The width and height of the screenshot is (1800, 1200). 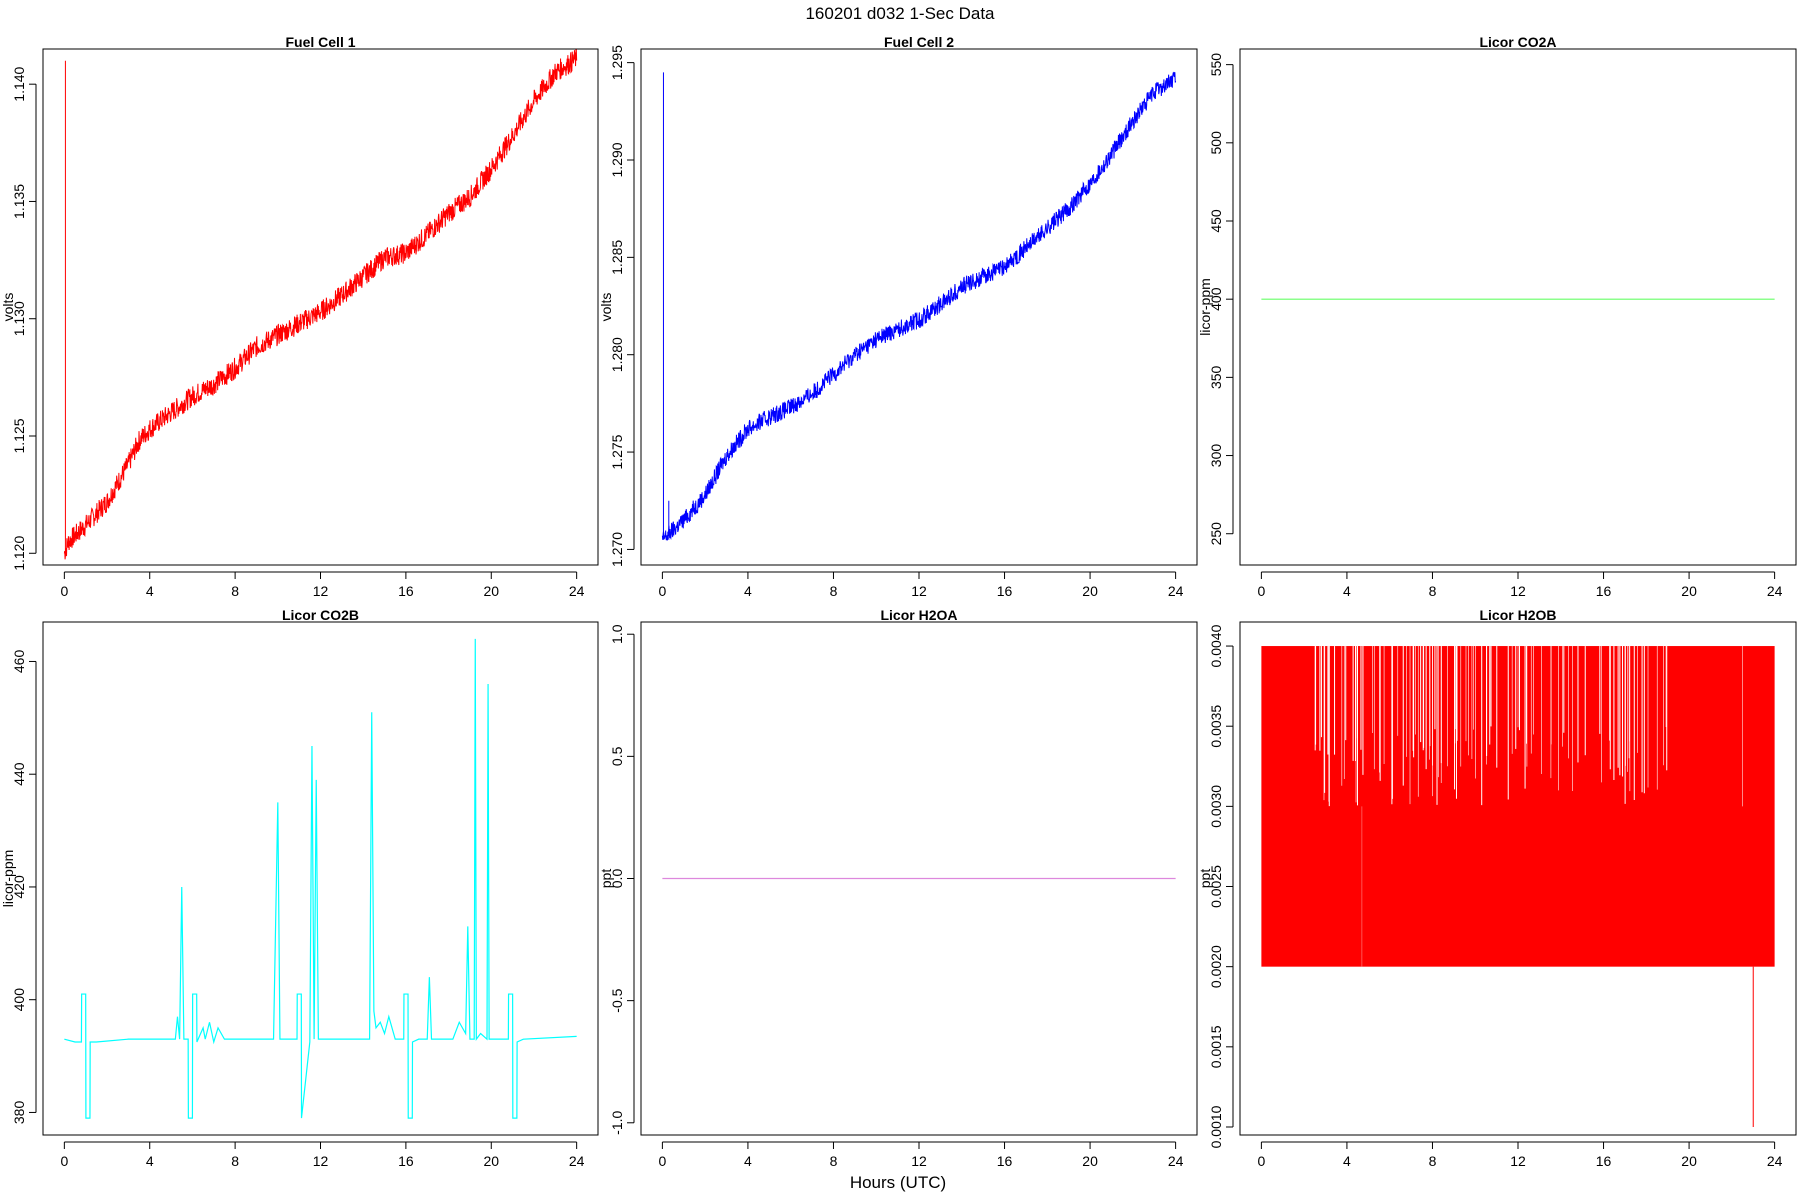 What do you see at coordinates (19, 1113) in the screenshot?
I see `y-tick-label: 380` at bounding box center [19, 1113].